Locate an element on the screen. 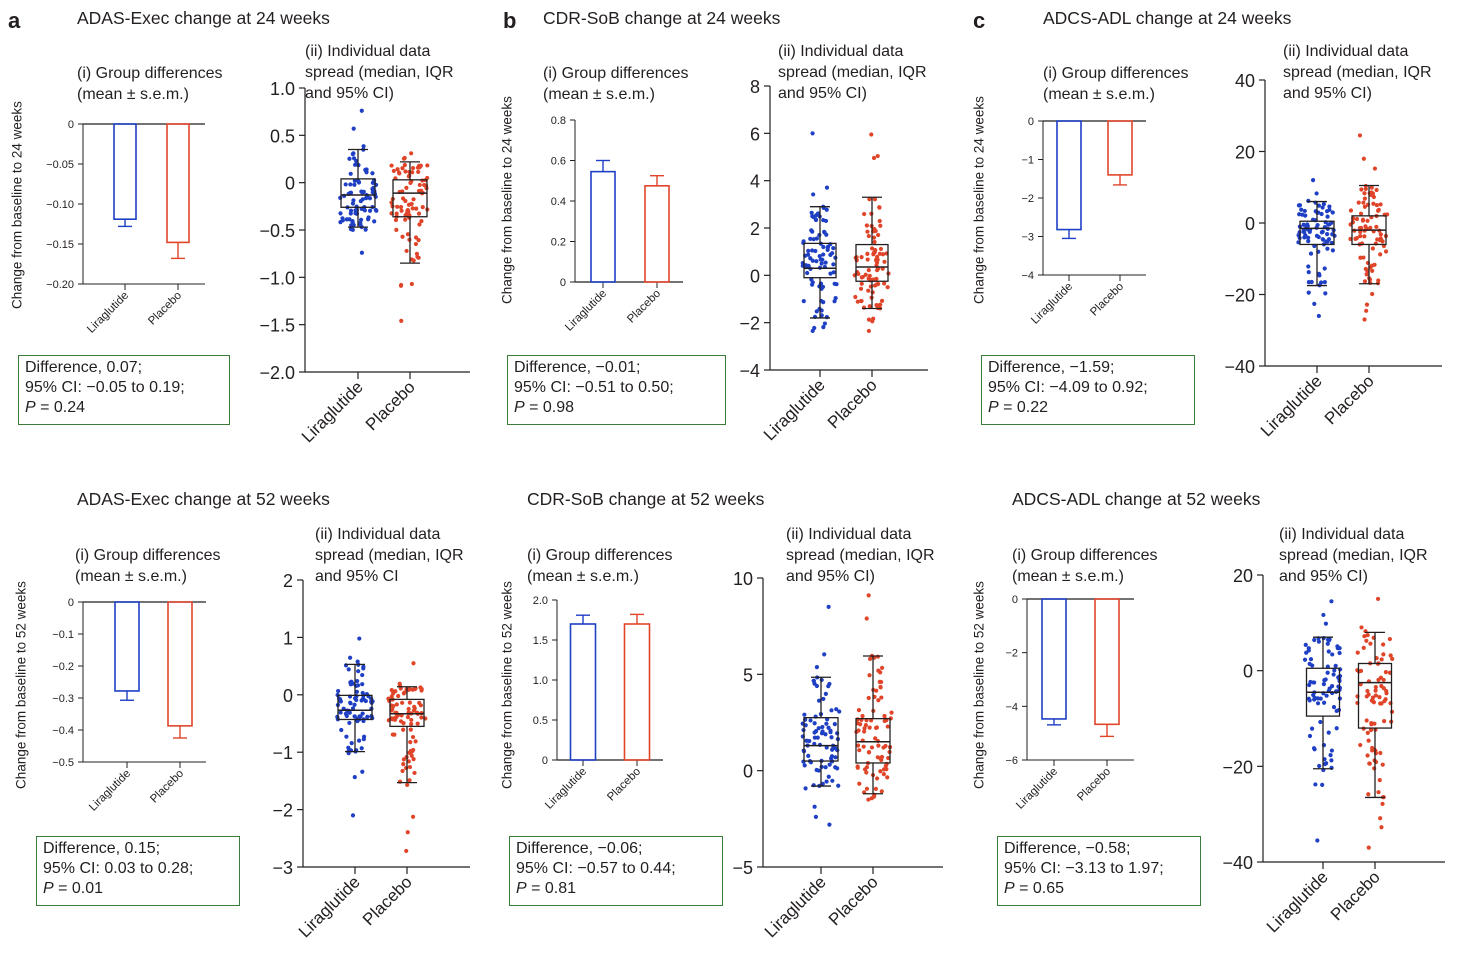 This screenshot has height=955, width=1459. y-tick-label: −3 is located at coordinates (282, 868).